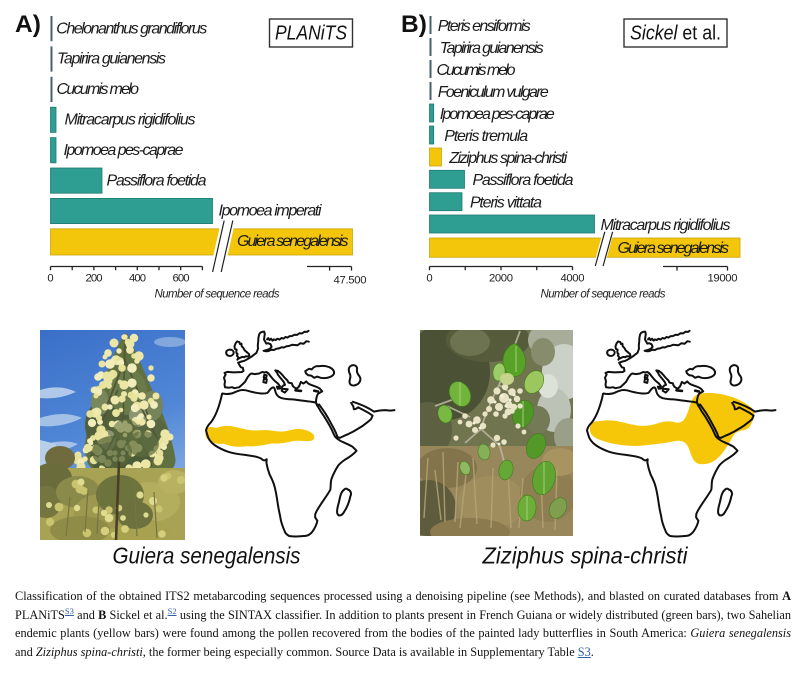 This screenshot has height=673, width=800. What do you see at coordinates (181, 279) in the screenshot?
I see `svg-text: 600` at bounding box center [181, 279].